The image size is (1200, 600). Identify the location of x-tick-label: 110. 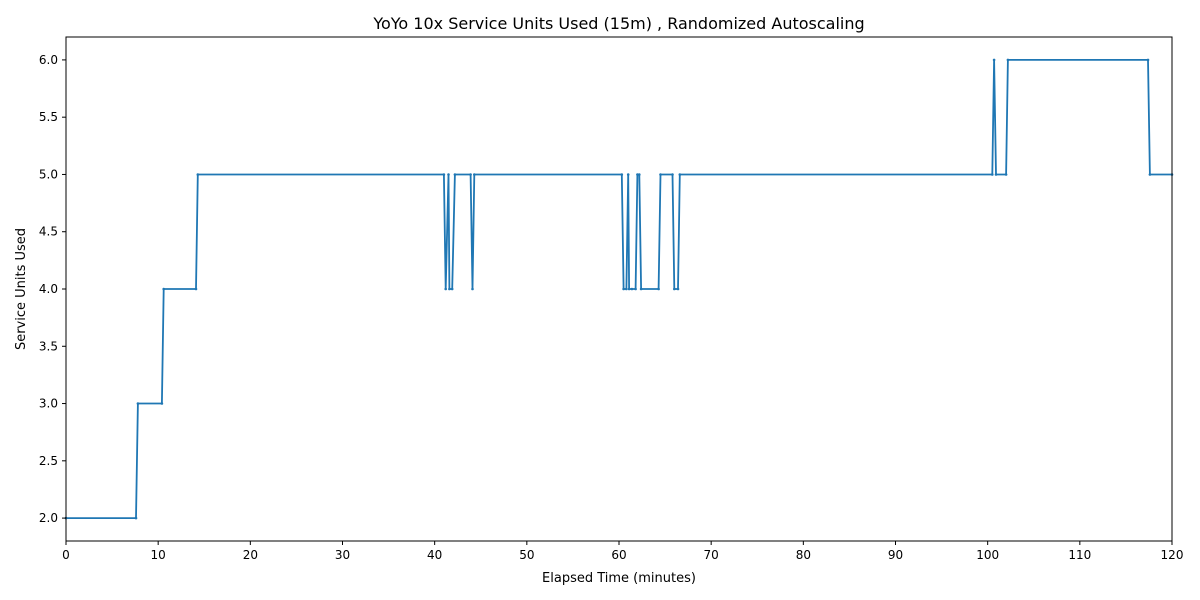
(1079, 555).